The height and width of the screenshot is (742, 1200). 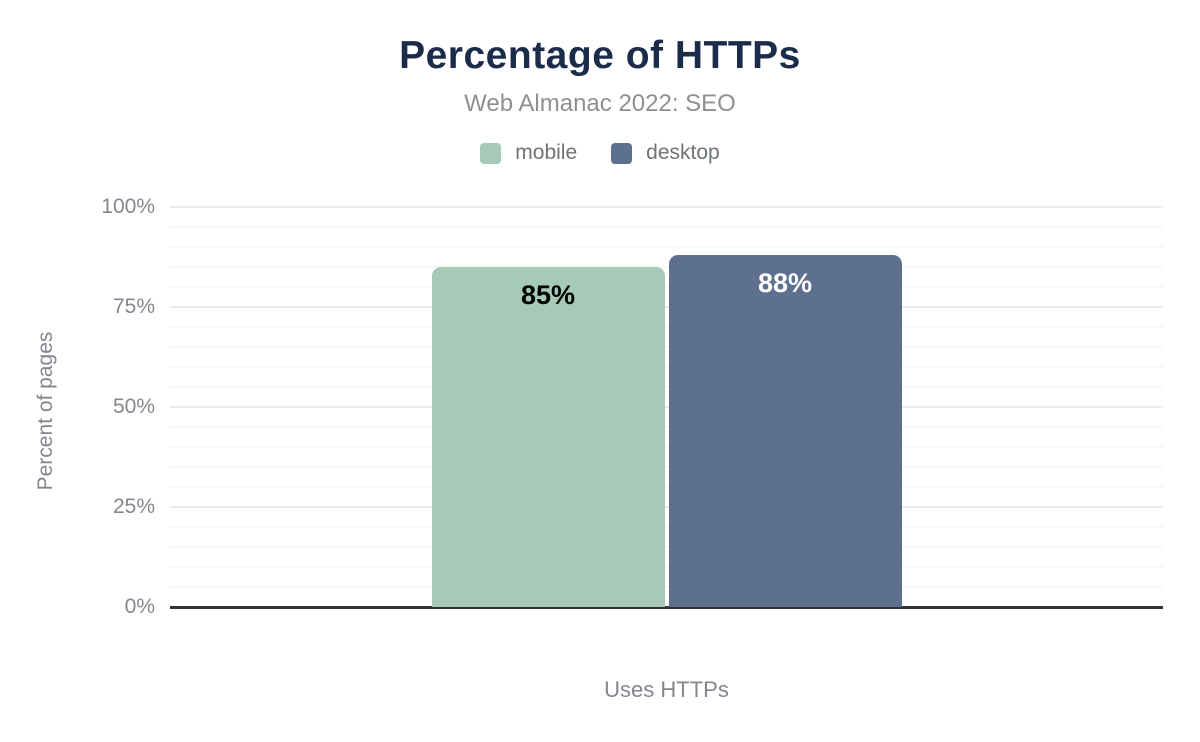 What do you see at coordinates (548, 437) in the screenshot?
I see `bar-mobile: 85%` at bounding box center [548, 437].